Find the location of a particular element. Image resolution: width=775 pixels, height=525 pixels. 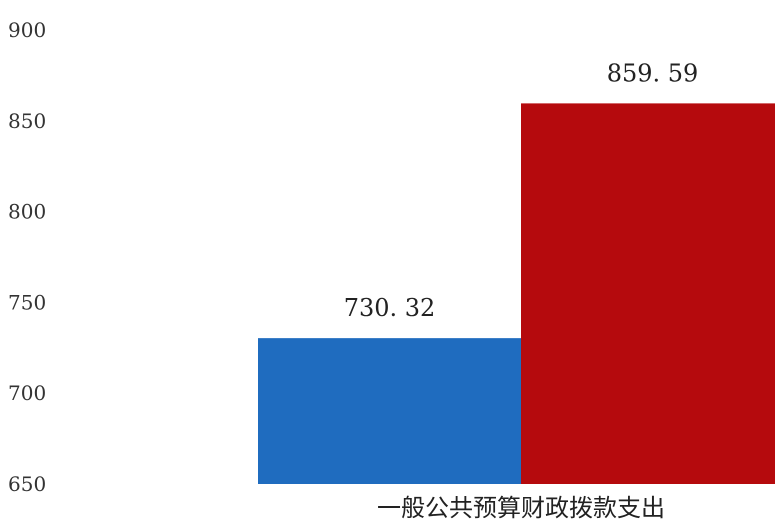

y-tick-label: 800 is located at coordinates (27, 212).